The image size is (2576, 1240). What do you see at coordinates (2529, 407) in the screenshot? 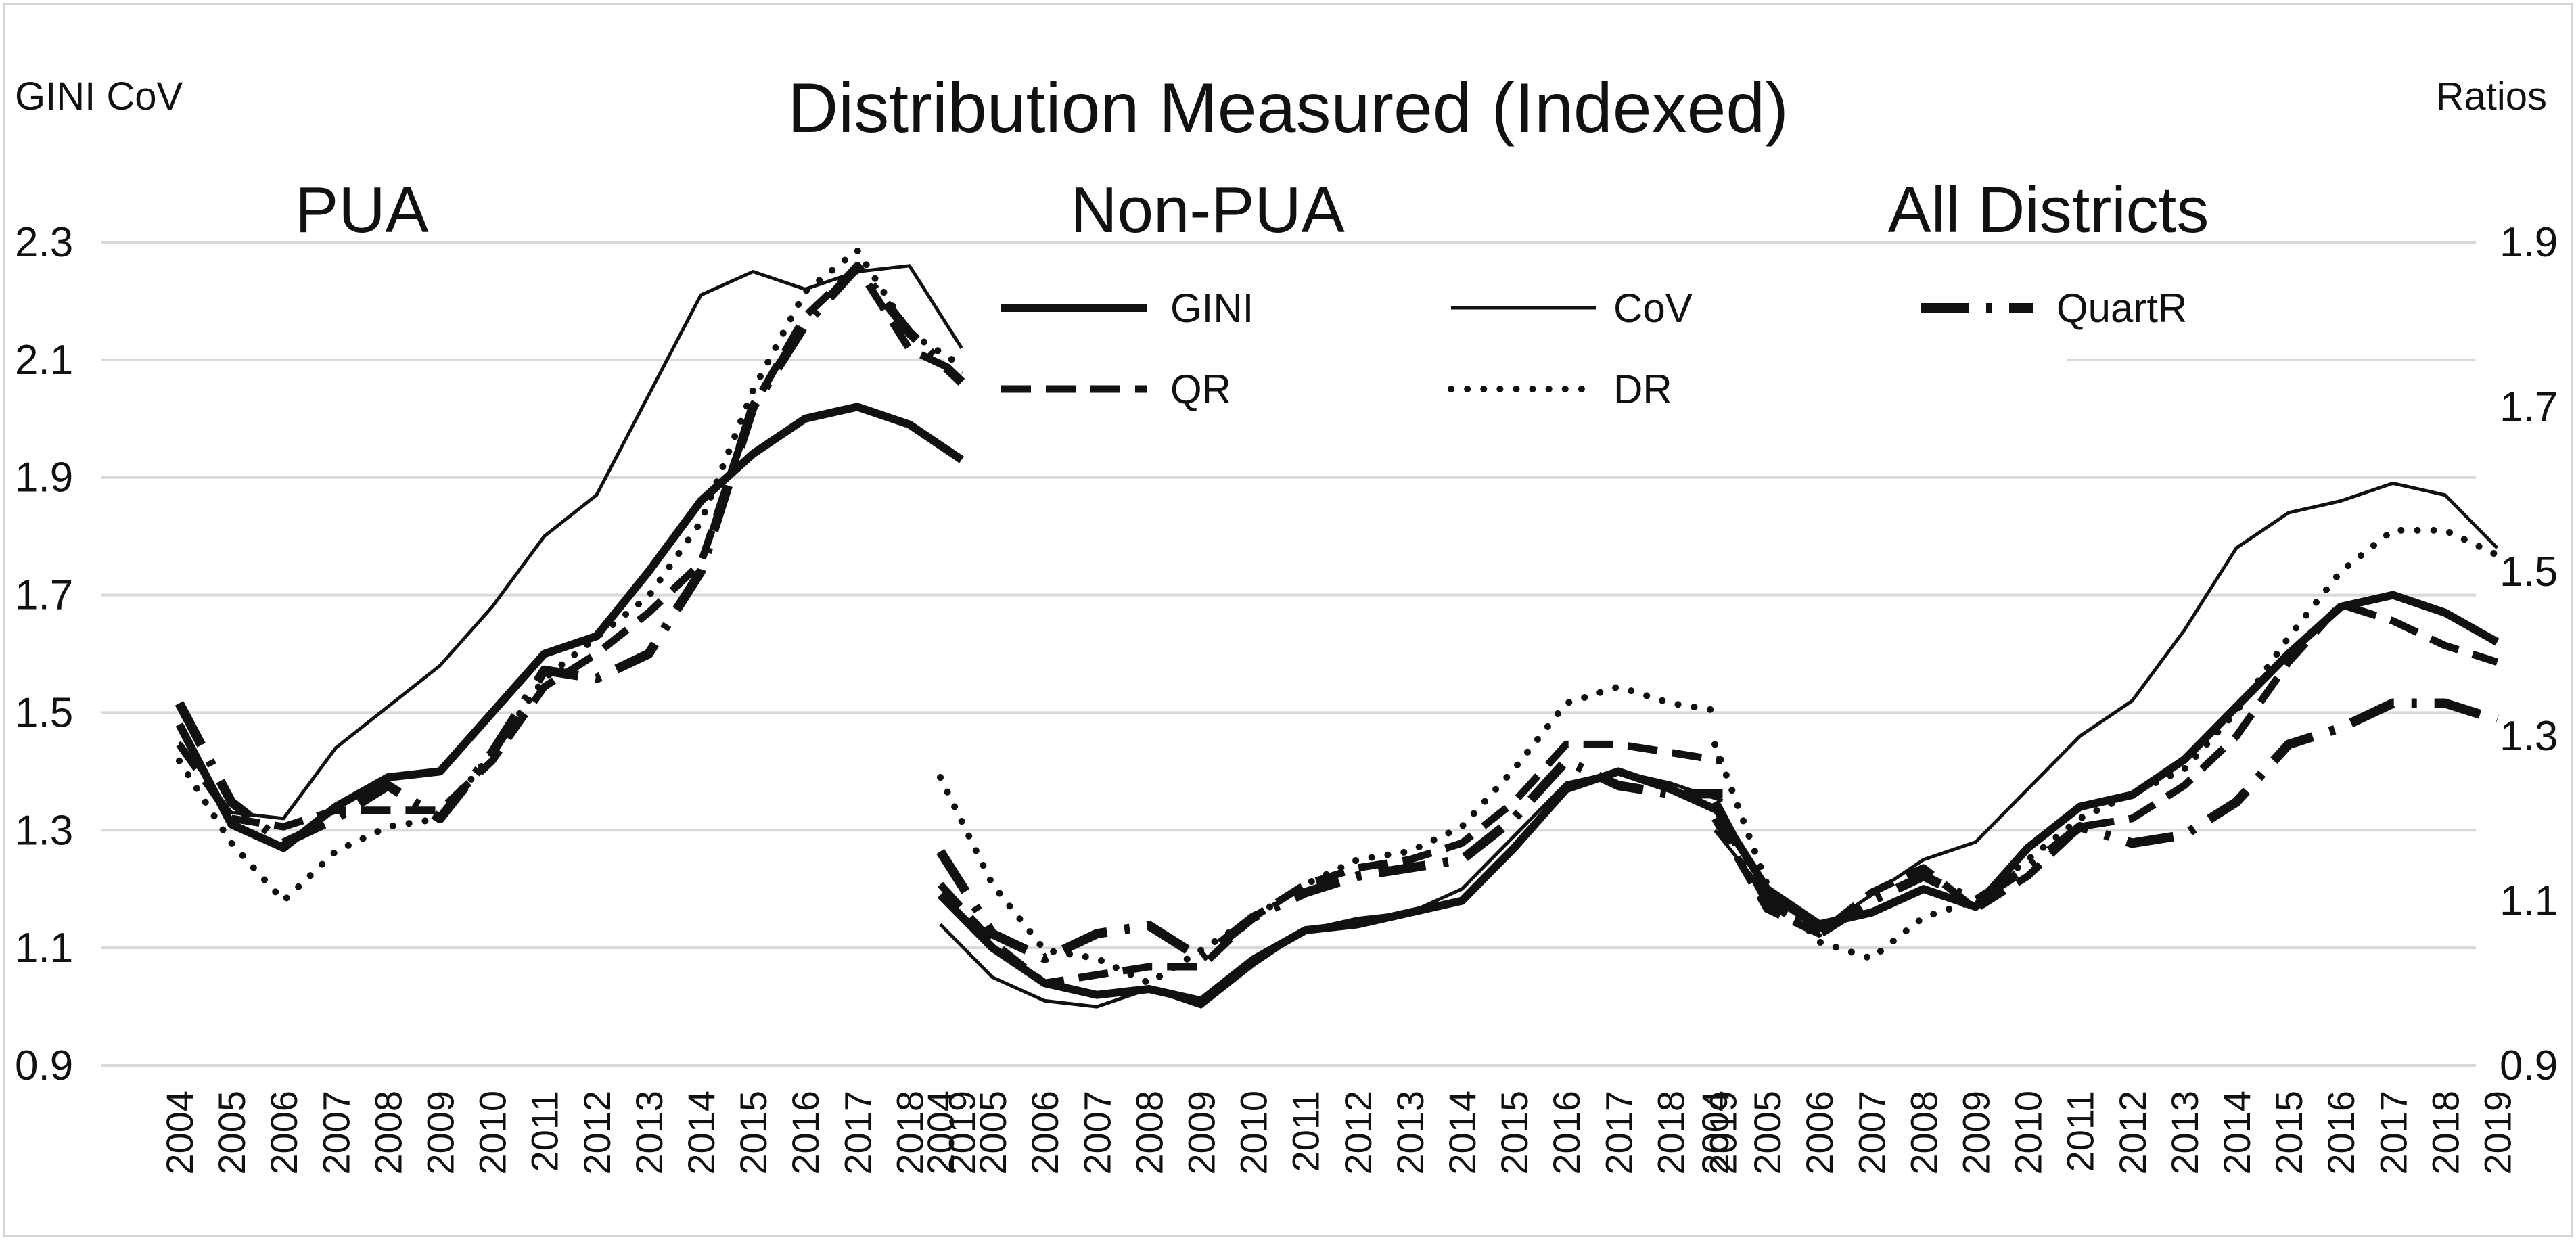
I see `right-y-tick-1-7: 1.7` at bounding box center [2529, 407].